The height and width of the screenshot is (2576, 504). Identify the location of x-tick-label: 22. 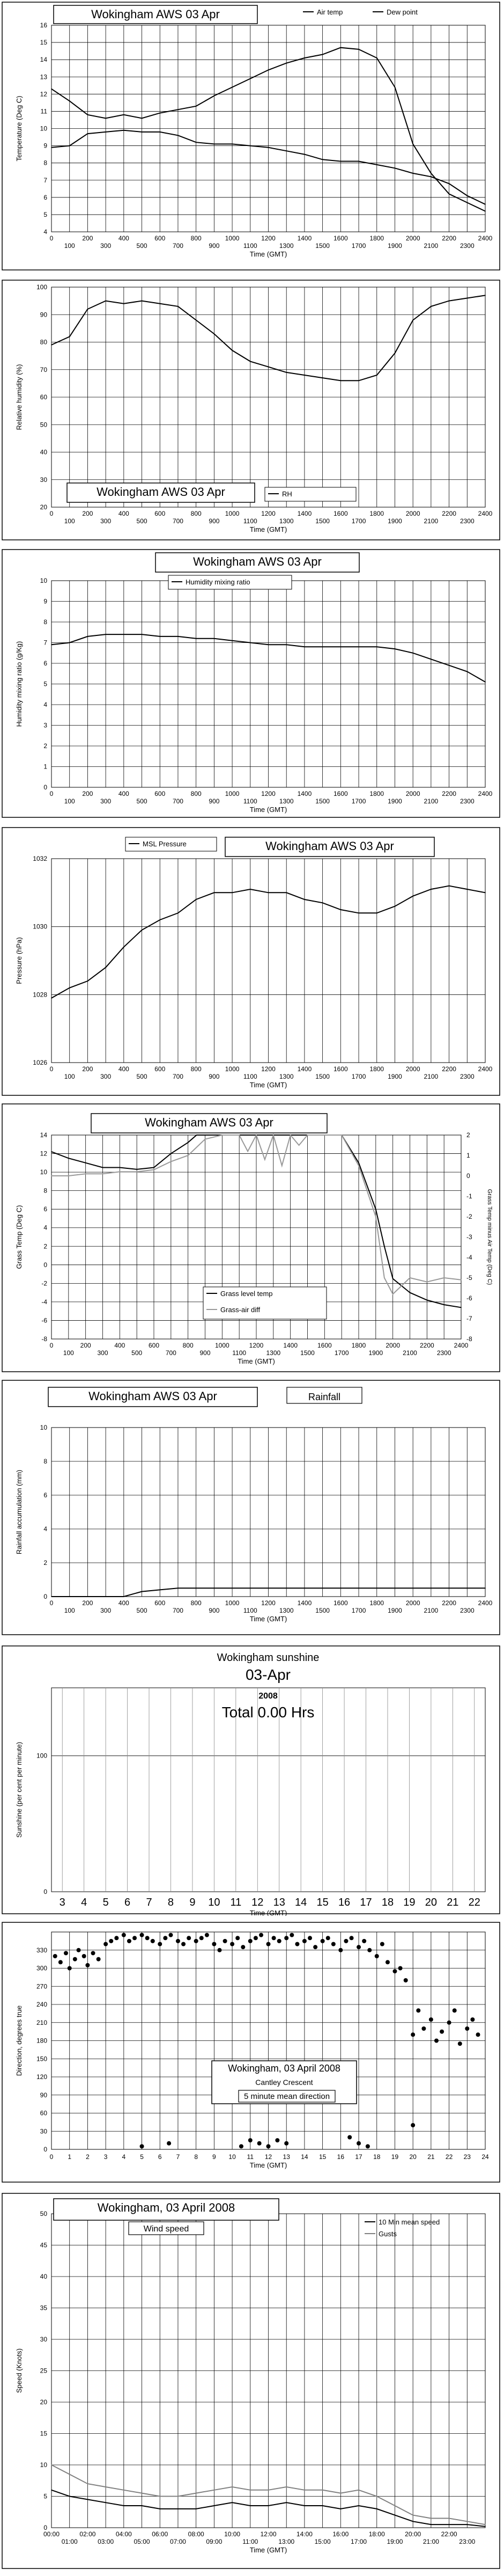
(475, 1902).